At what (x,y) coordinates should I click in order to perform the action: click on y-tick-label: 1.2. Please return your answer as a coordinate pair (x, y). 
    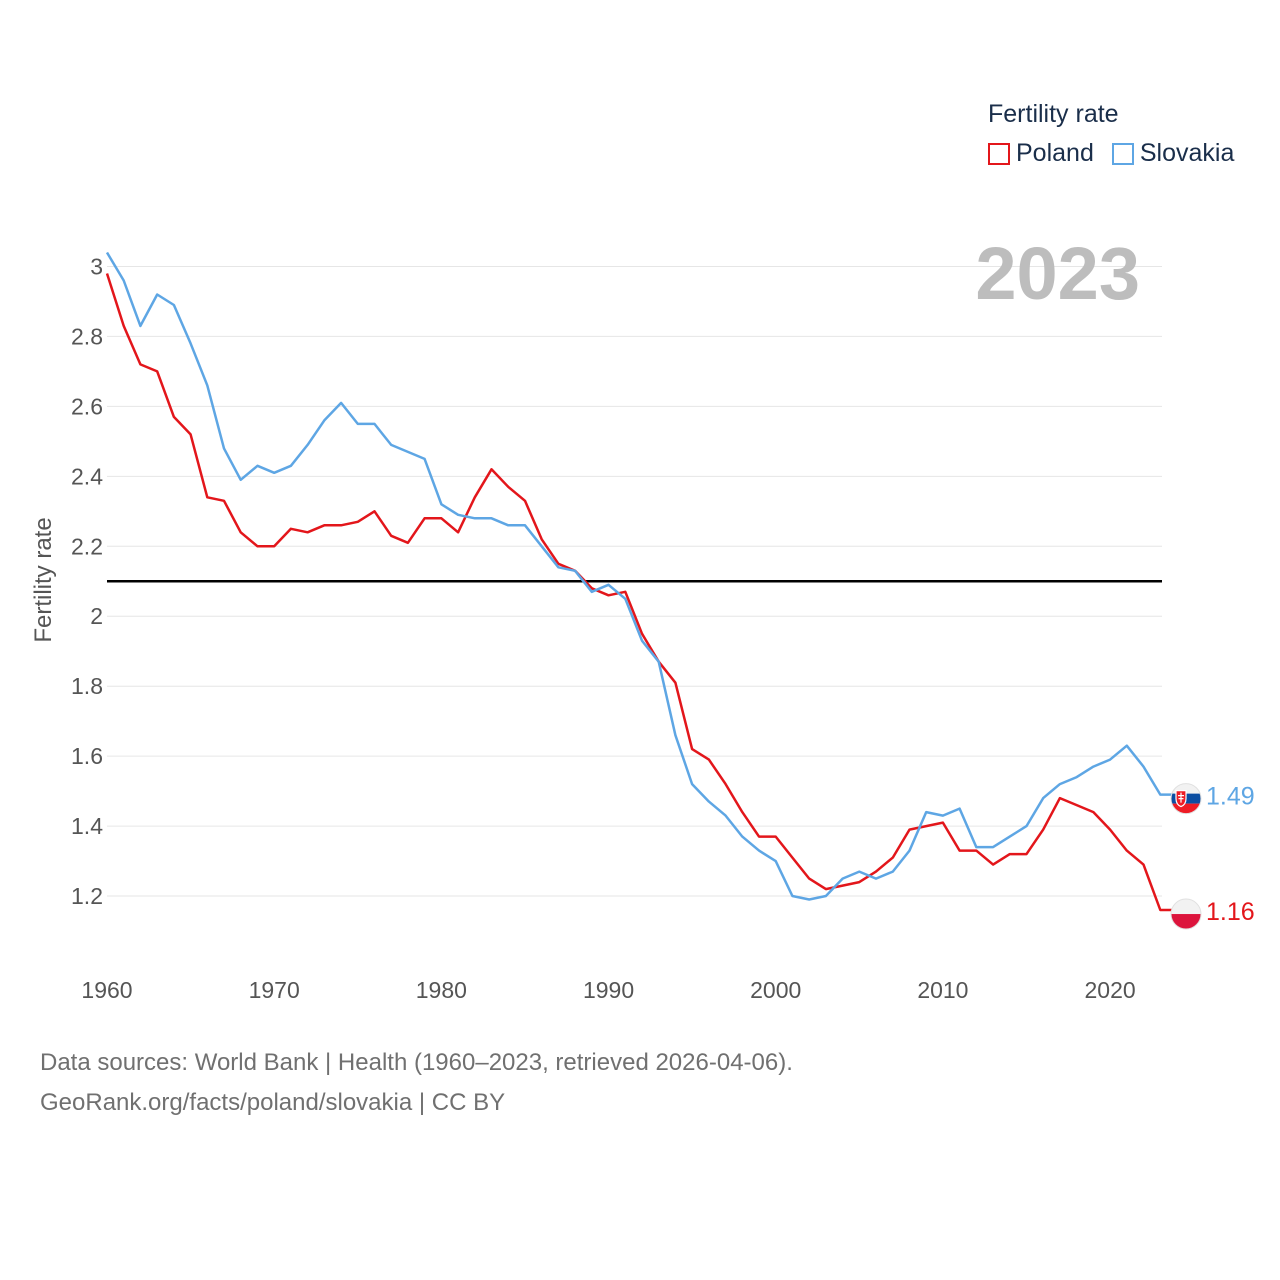
    Looking at the image, I should click on (87, 896).